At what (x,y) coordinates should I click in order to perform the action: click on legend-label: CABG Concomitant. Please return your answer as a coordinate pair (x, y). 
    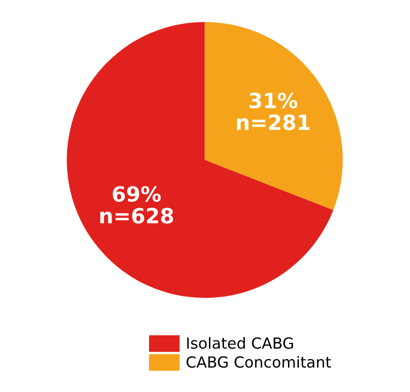
    Looking at the image, I should click on (258, 362).